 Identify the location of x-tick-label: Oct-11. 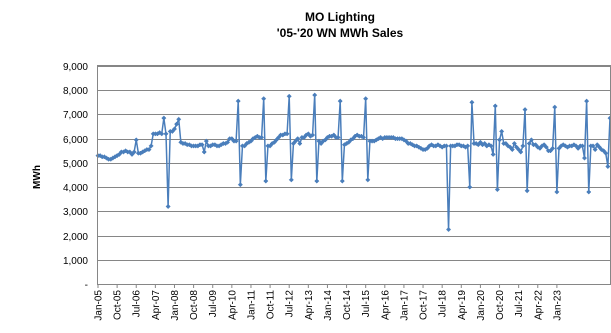
(271, 305).